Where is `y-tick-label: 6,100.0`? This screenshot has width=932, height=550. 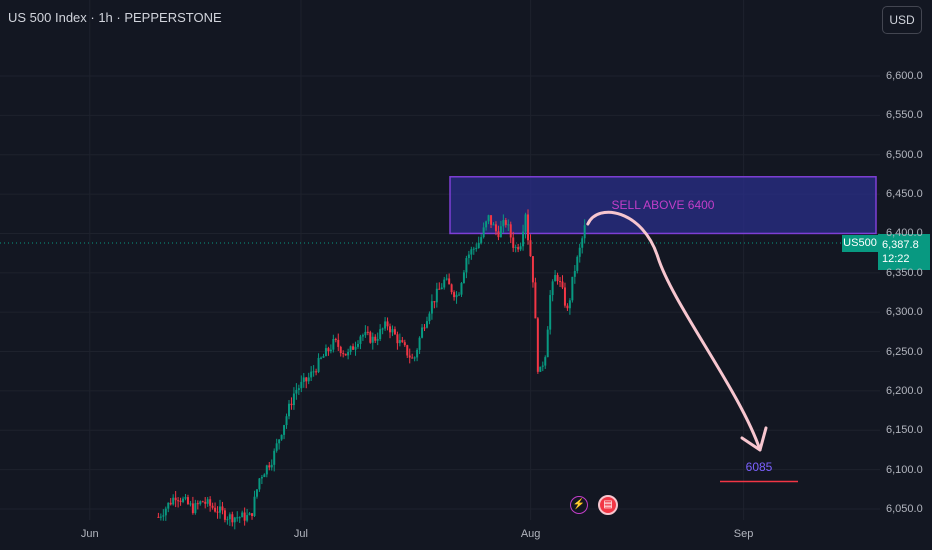
y-tick-label: 6,100.0 is located at coordinates (904, 469).